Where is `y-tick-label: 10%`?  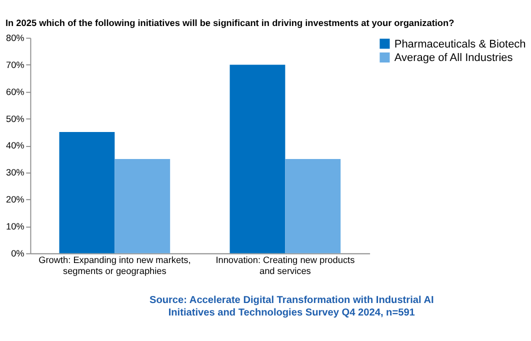
y-tick-label: 10% is located at coordinates (15, 227).